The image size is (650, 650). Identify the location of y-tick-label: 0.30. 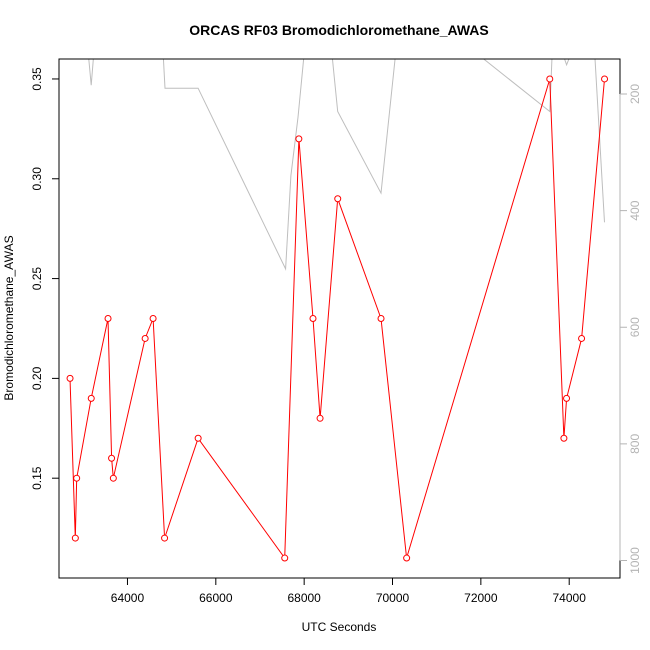
(37, 179).